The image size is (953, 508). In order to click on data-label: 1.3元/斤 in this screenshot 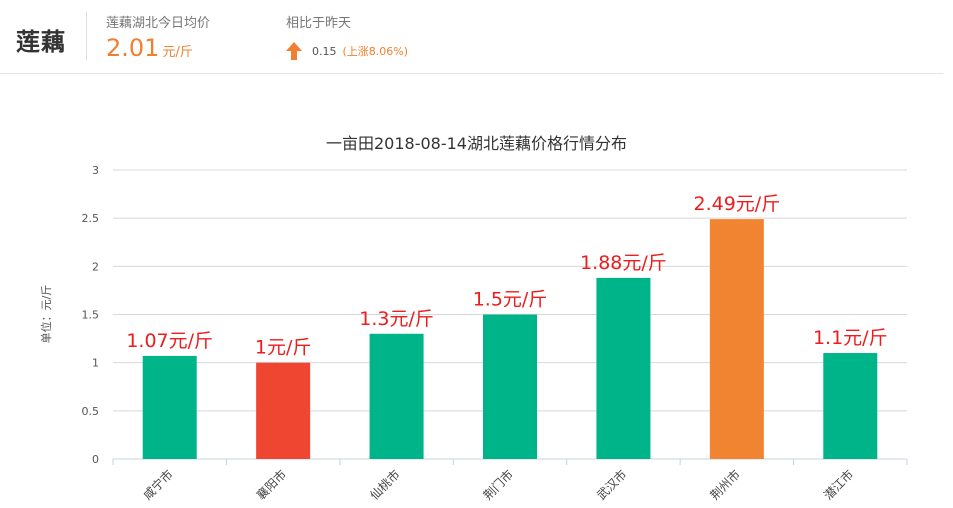, I will do `click(396, 319)`.